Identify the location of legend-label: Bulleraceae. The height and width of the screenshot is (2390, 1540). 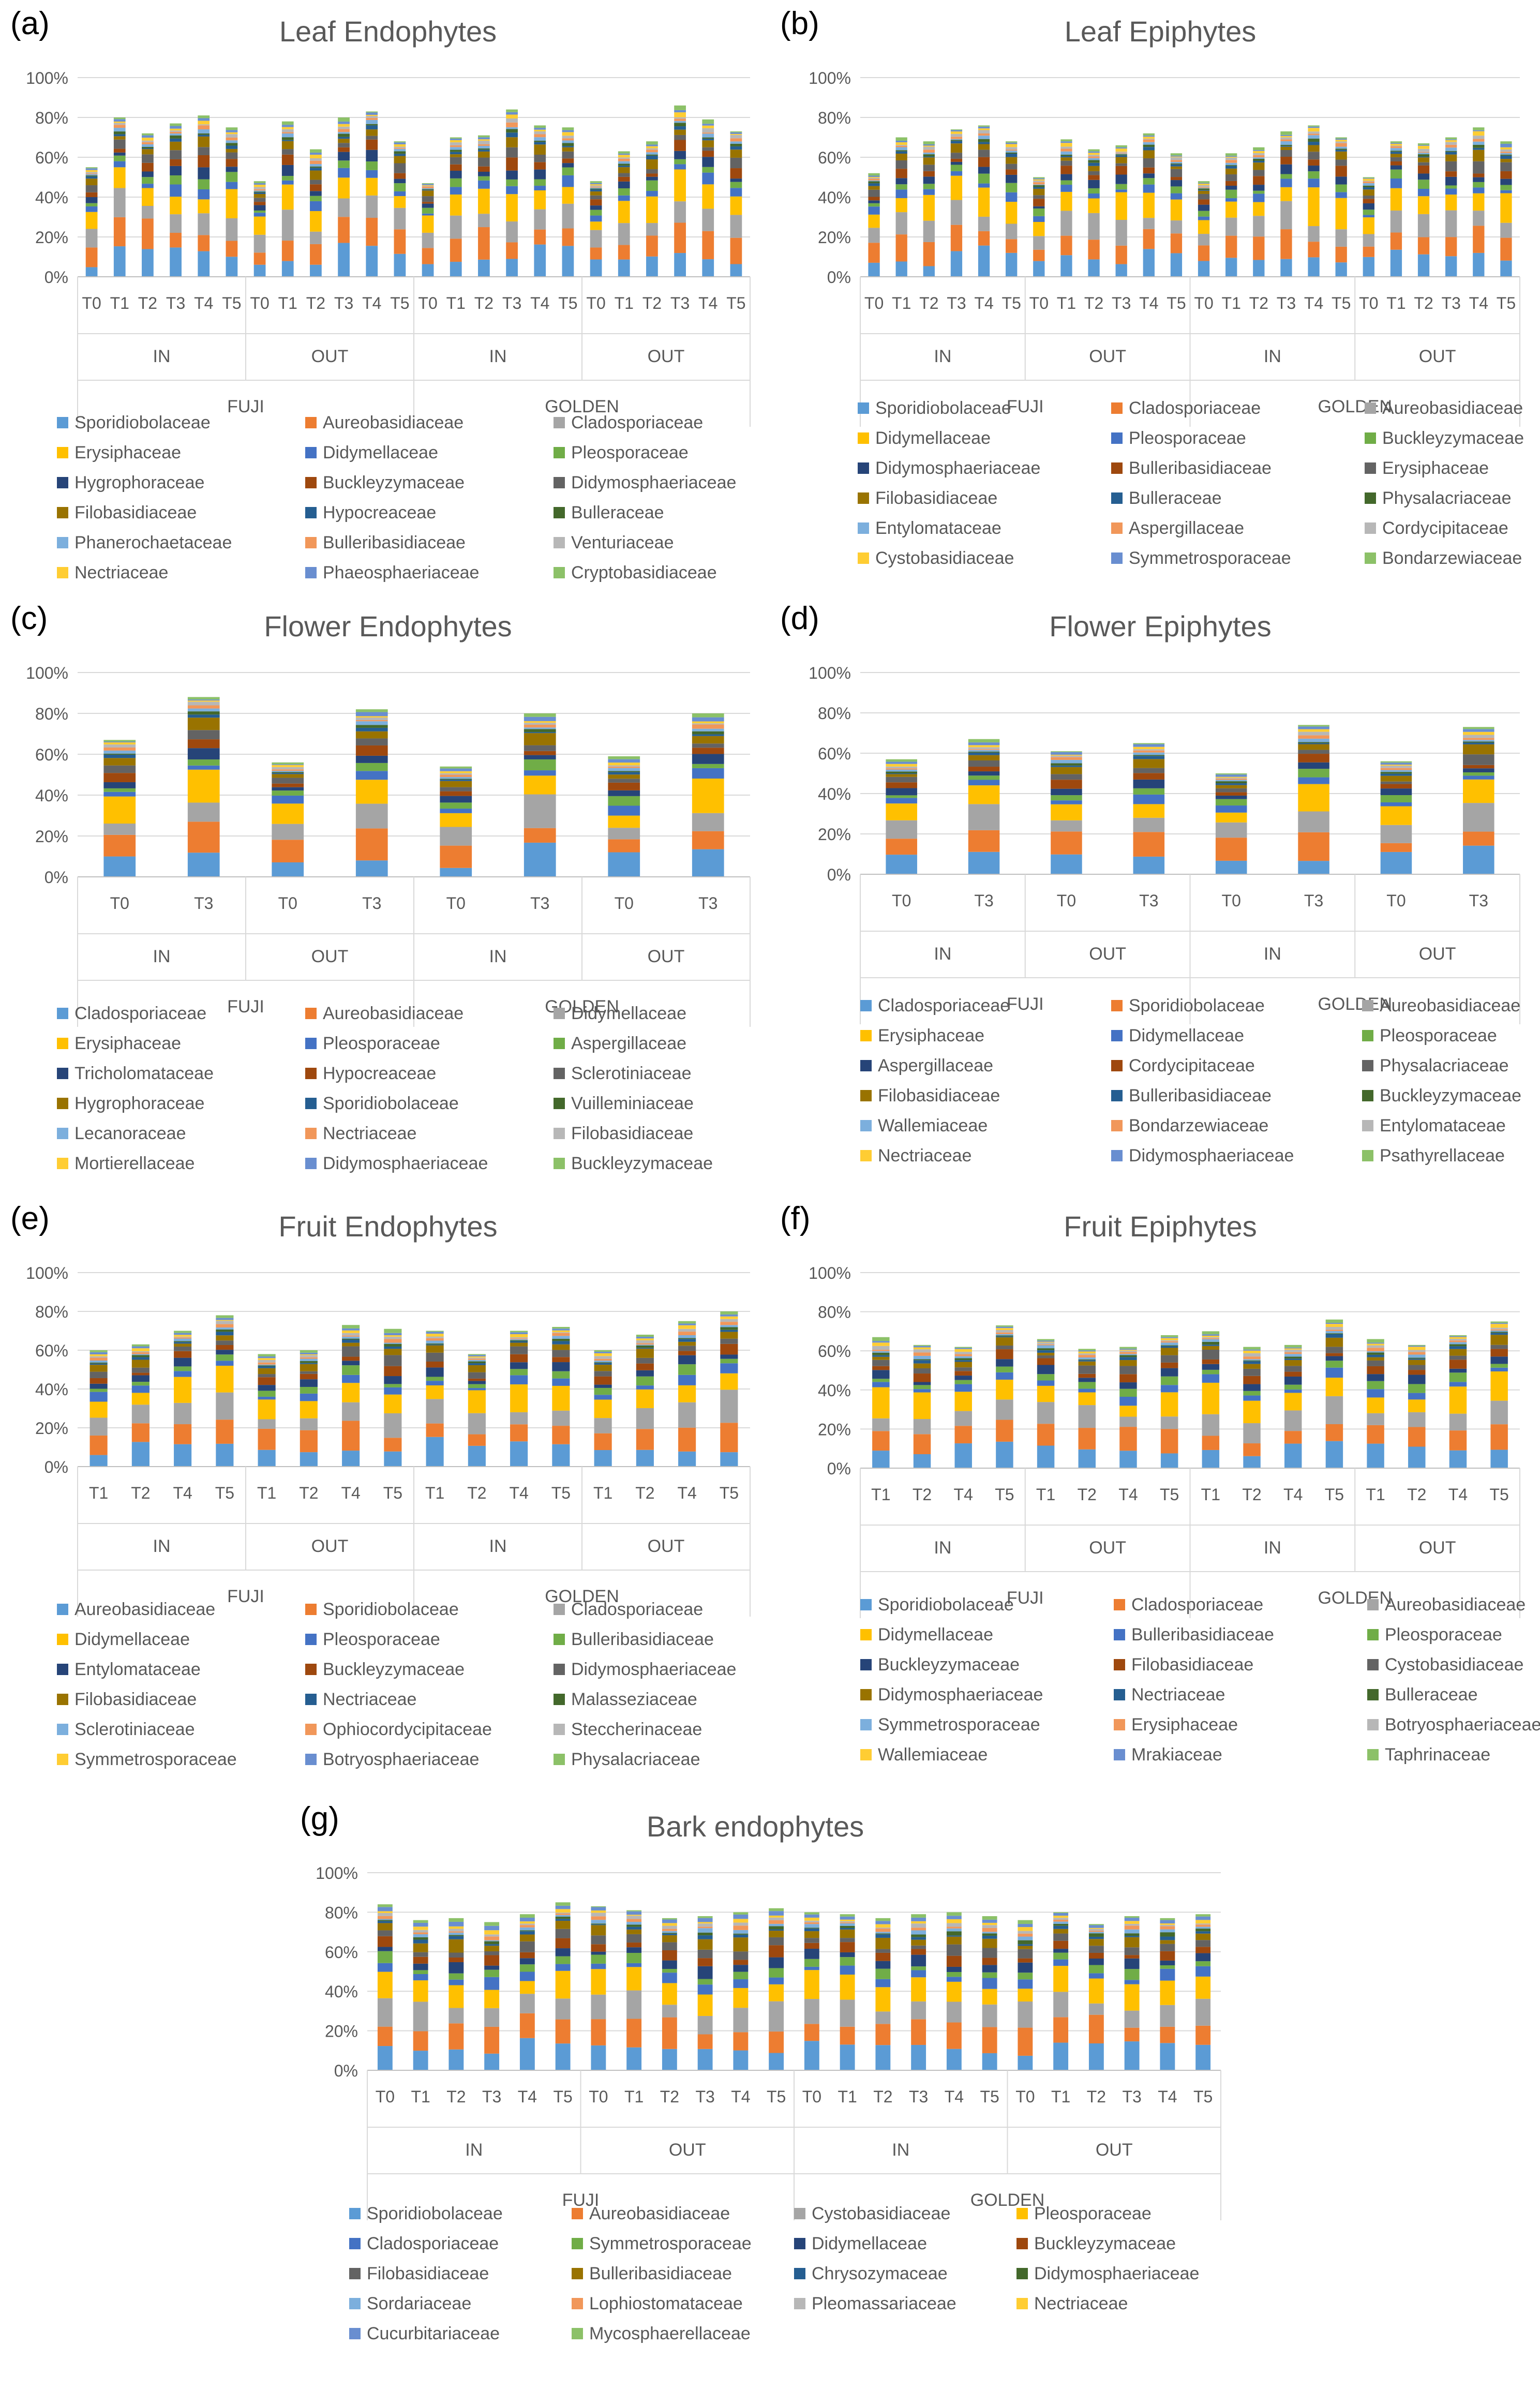
(1175, 498).